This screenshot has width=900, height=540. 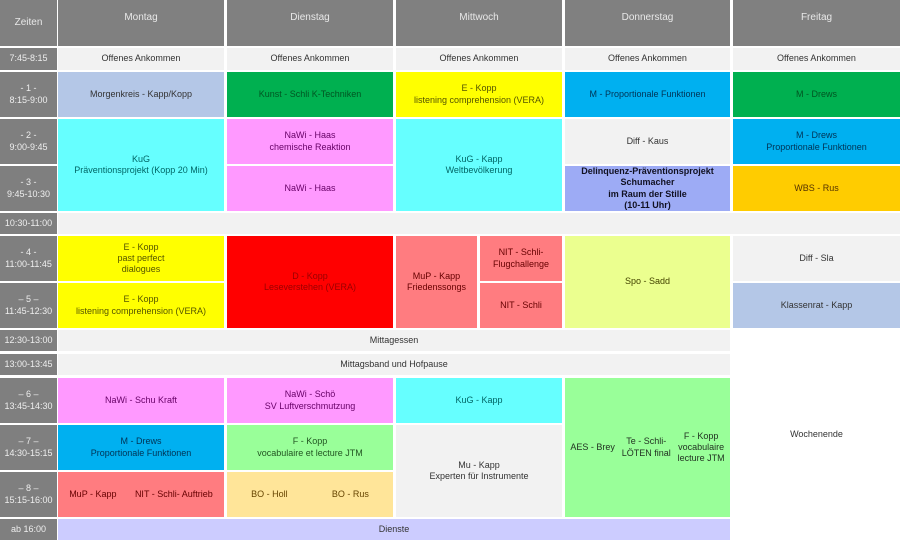 I want to click on lesson-wednesday-4-b: NIT - Schli- Flugchallenge, so click(x=521, y=258).